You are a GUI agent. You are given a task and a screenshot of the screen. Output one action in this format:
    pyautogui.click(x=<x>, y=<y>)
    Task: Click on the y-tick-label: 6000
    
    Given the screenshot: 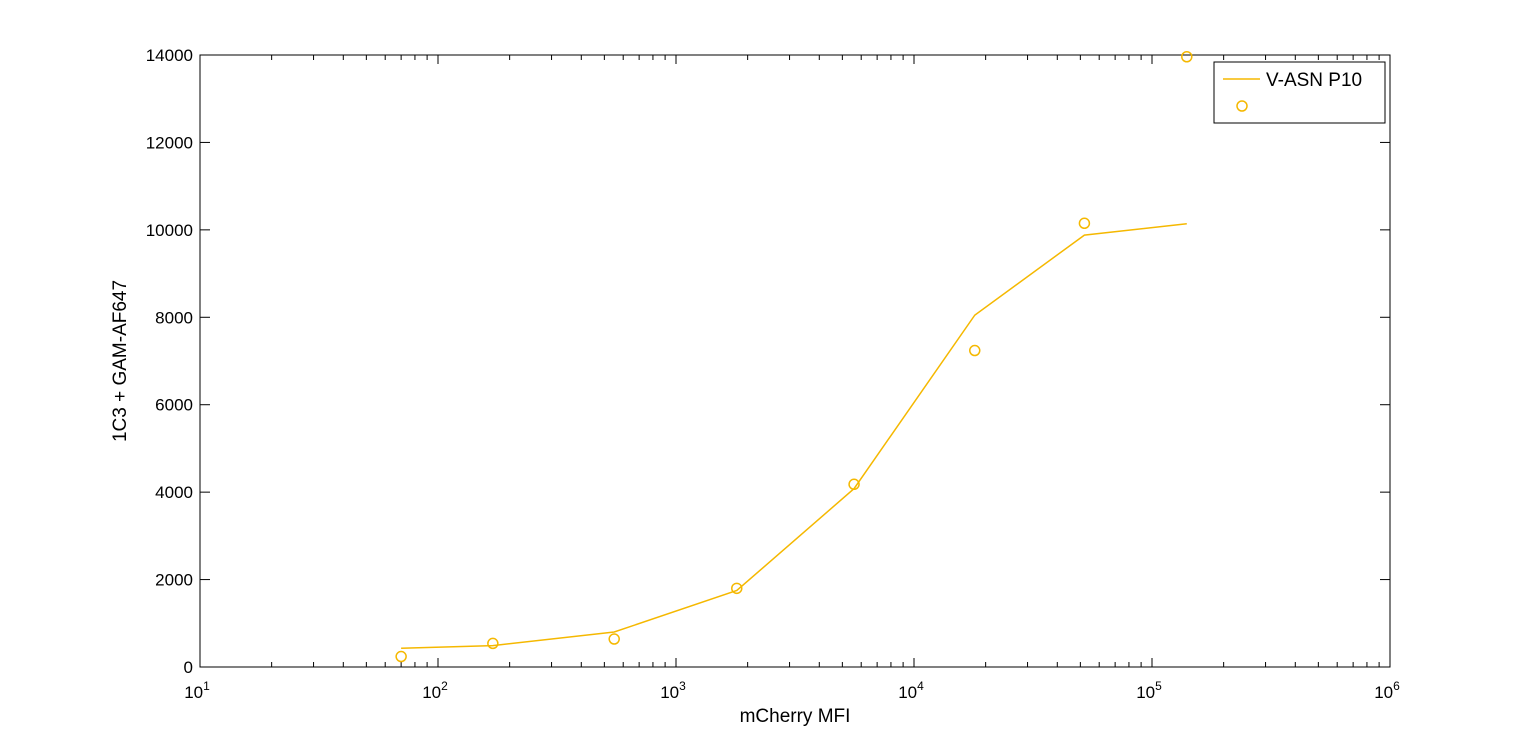 What is the action you would take?
    pyautogui.click(x=174, y=405)
    